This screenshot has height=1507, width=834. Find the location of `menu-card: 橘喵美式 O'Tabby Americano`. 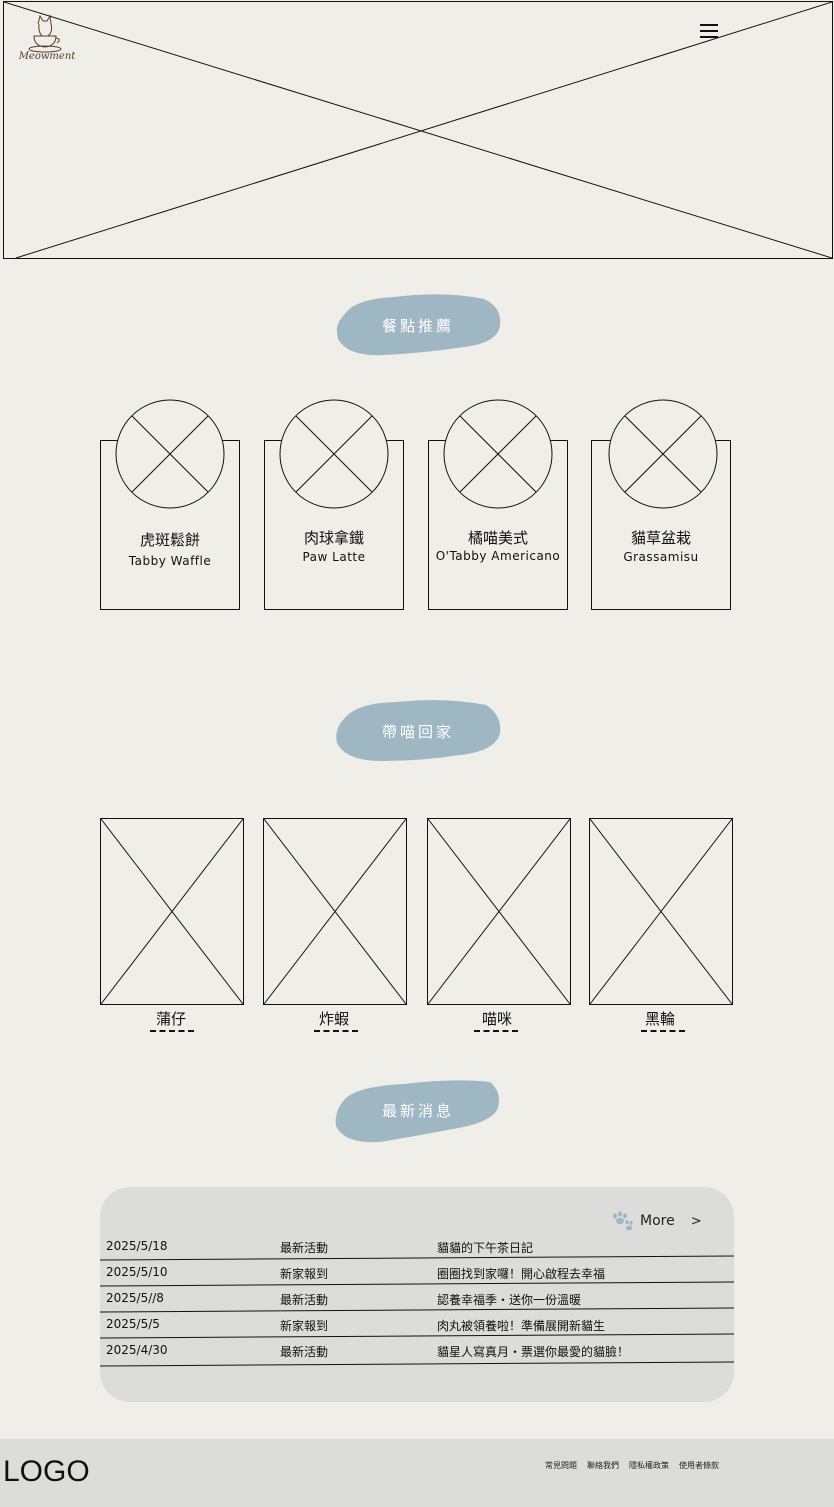

menu-card: 橘喵美式 O'Tabby Americano is located at coordinates (498, 525).